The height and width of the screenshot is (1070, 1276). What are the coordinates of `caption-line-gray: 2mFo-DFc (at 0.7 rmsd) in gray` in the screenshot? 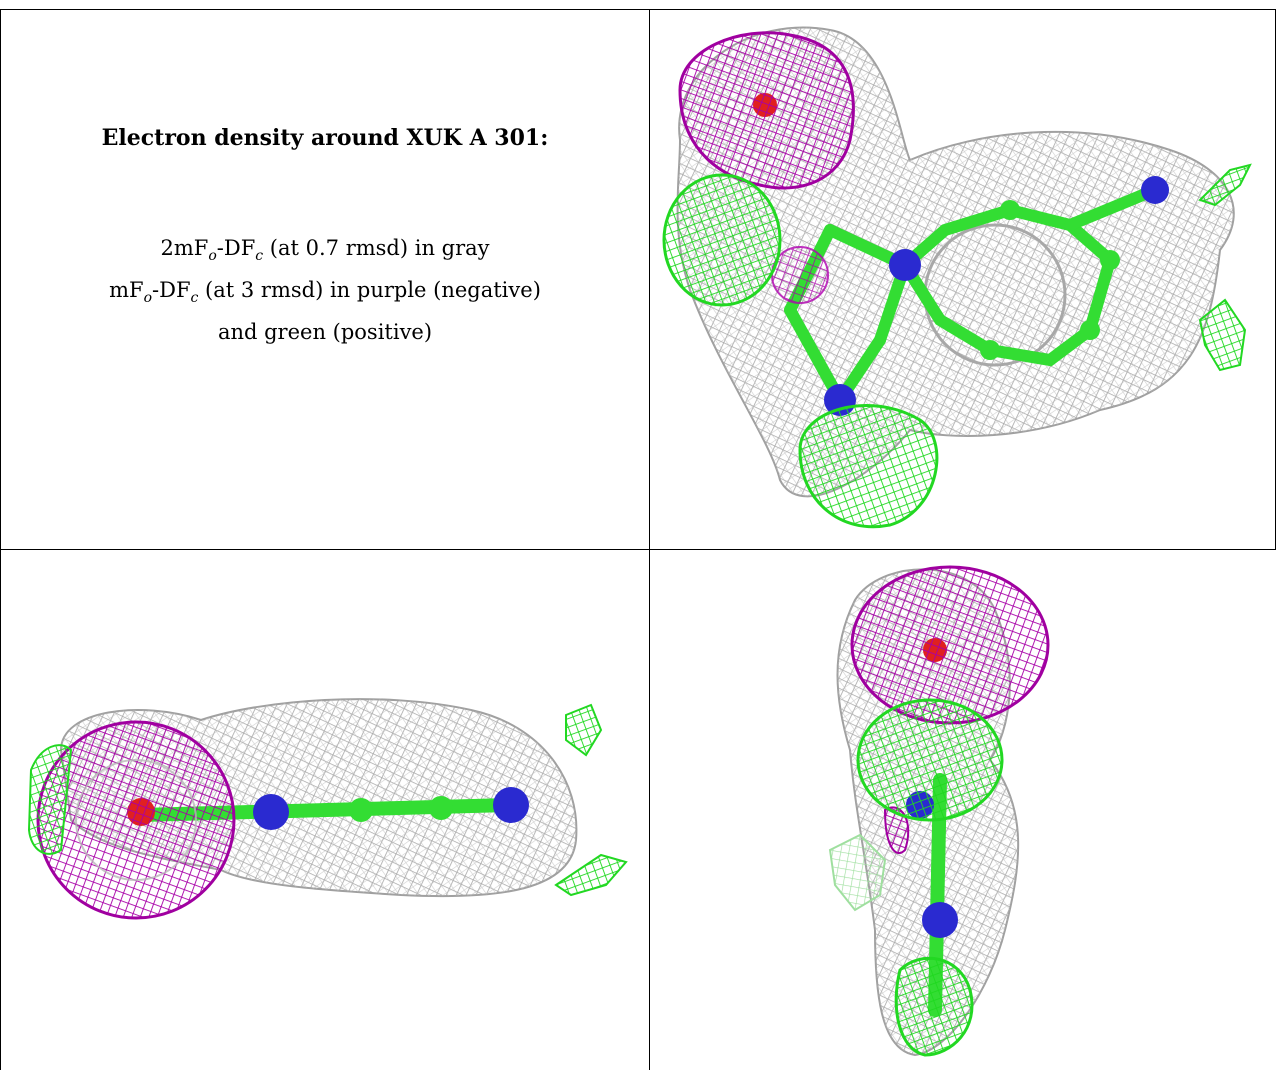 It's located at (325, 250).